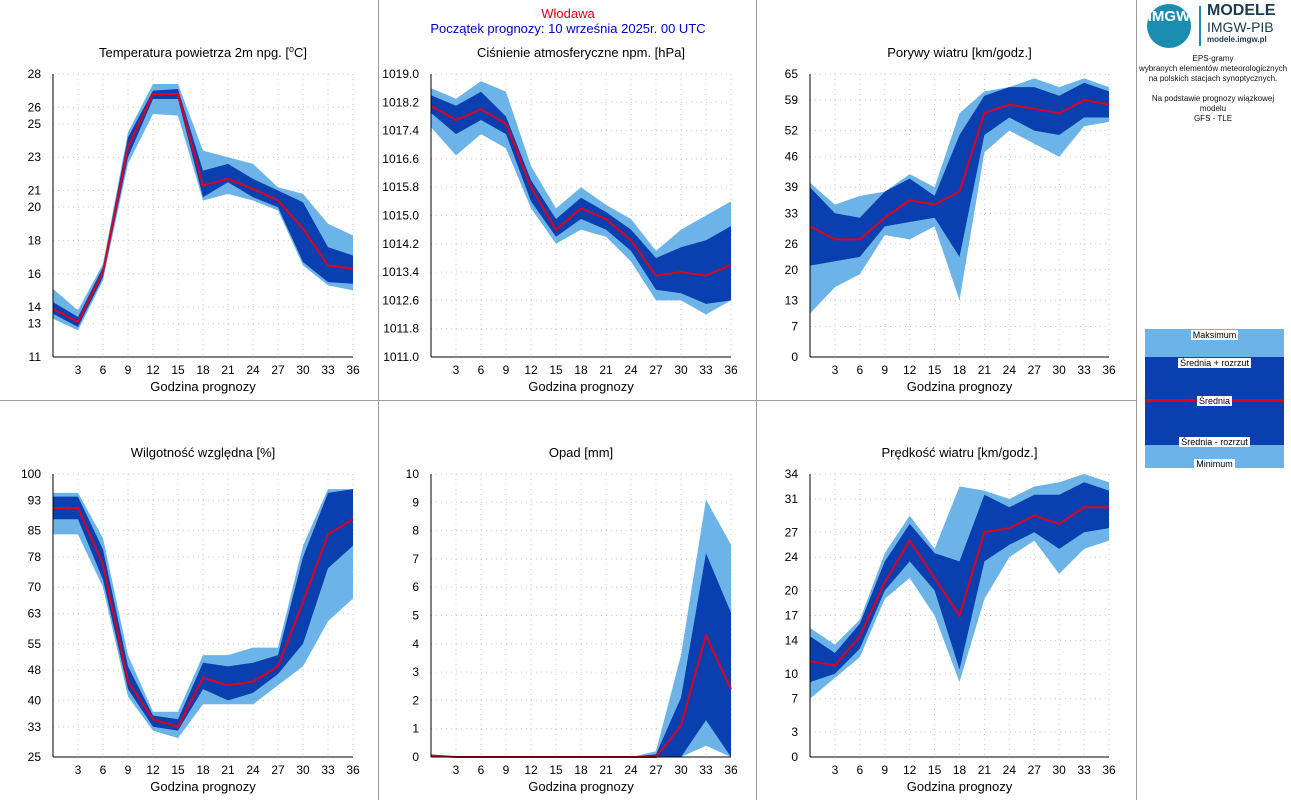 Image resolution: width=1291 pixels, height=800 pixels. Describe the element at coordinates (35, 124) in the screenshot. I see `y-tick-label: 25` at that location.